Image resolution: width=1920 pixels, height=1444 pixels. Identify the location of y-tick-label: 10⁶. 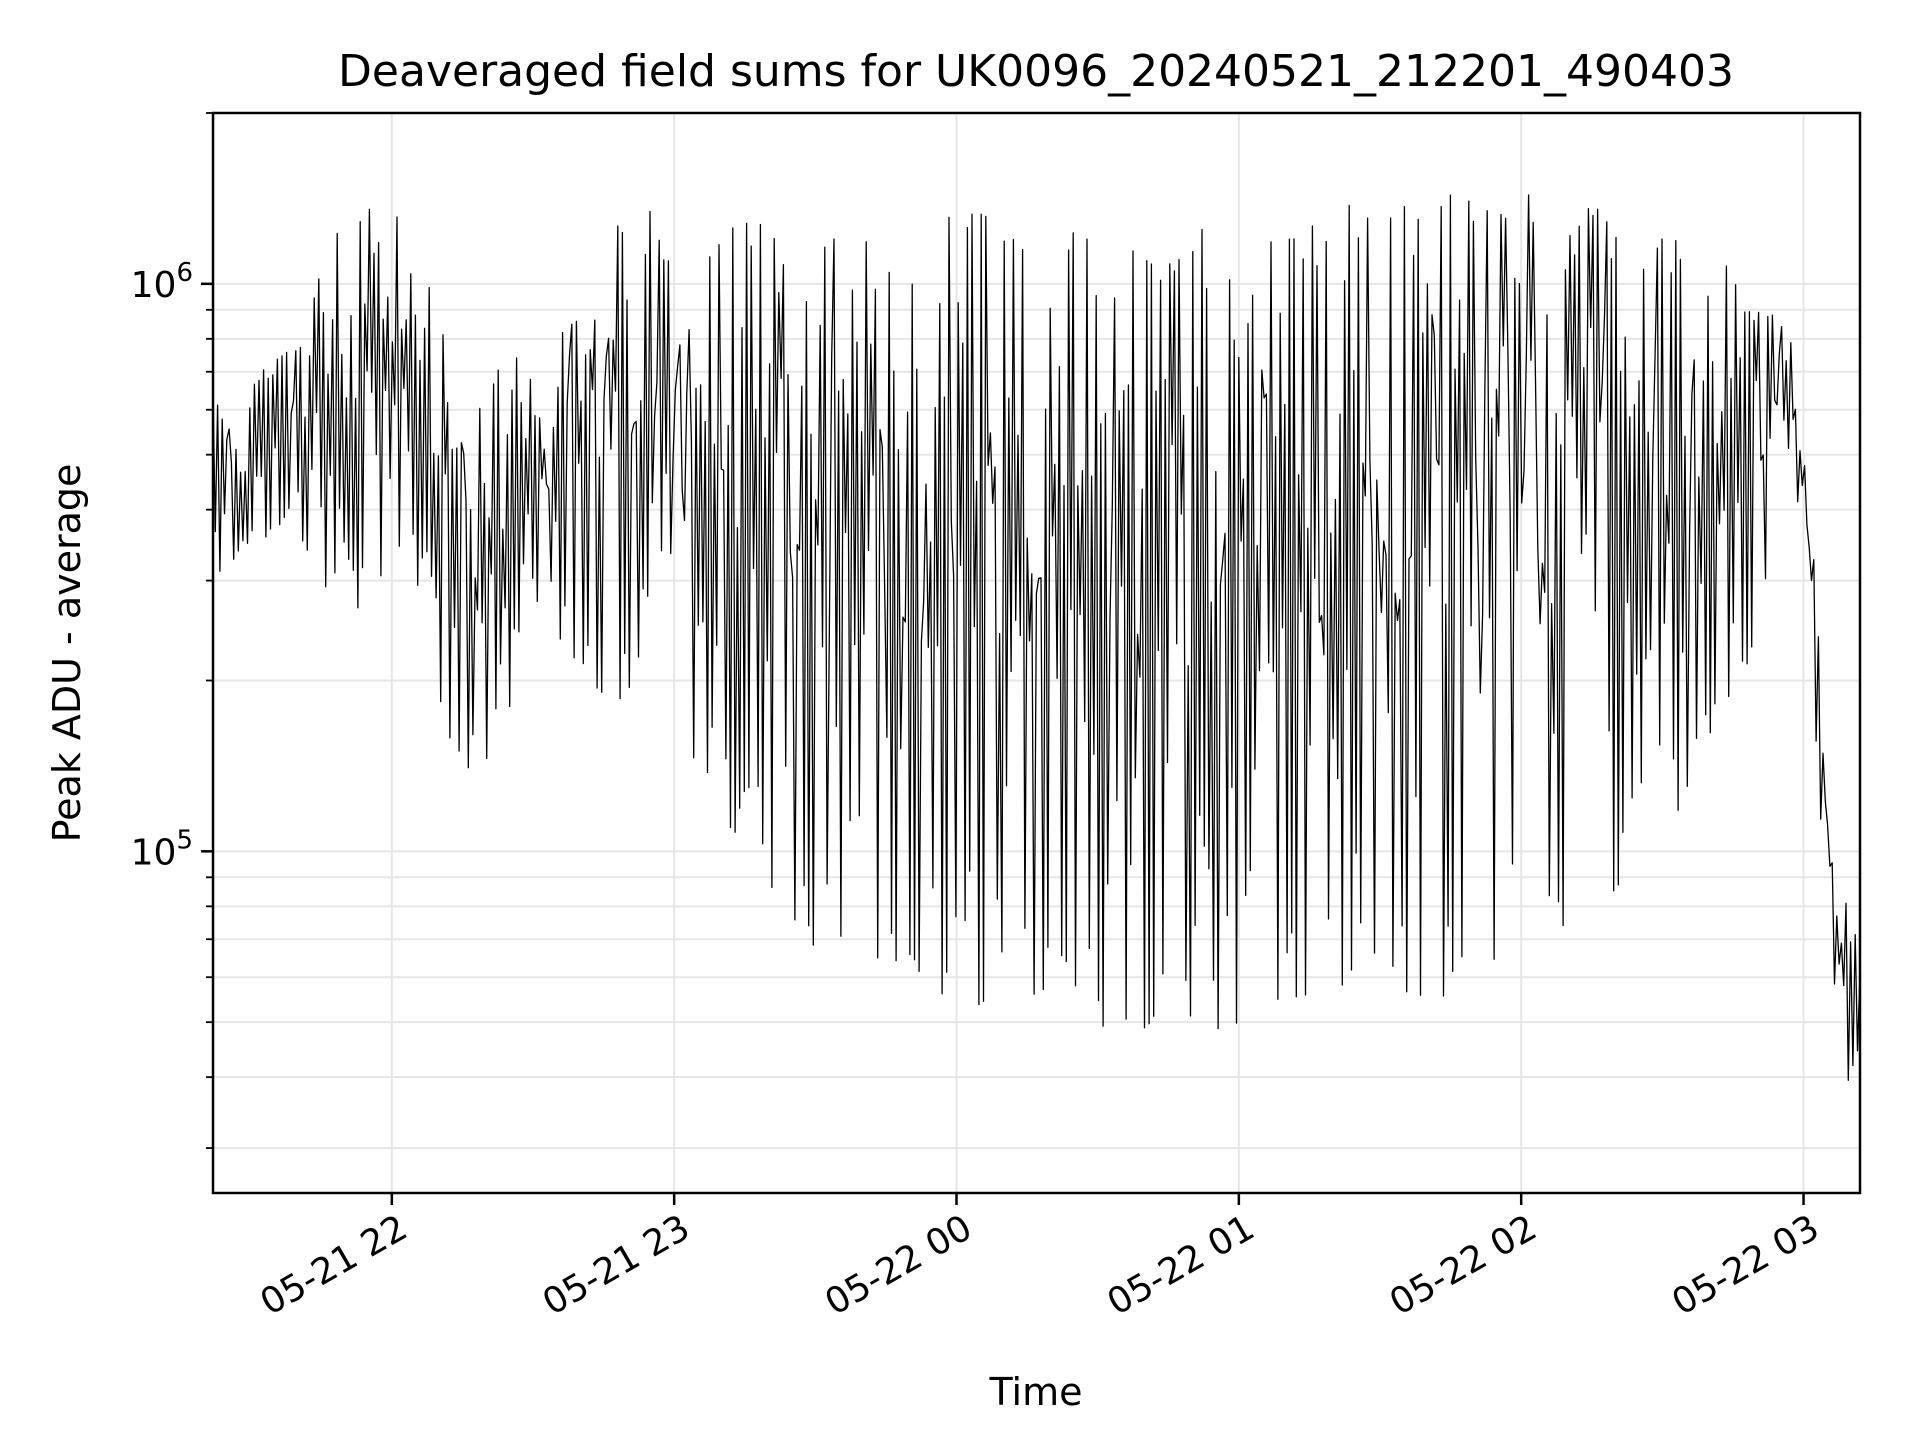
(162, 282).